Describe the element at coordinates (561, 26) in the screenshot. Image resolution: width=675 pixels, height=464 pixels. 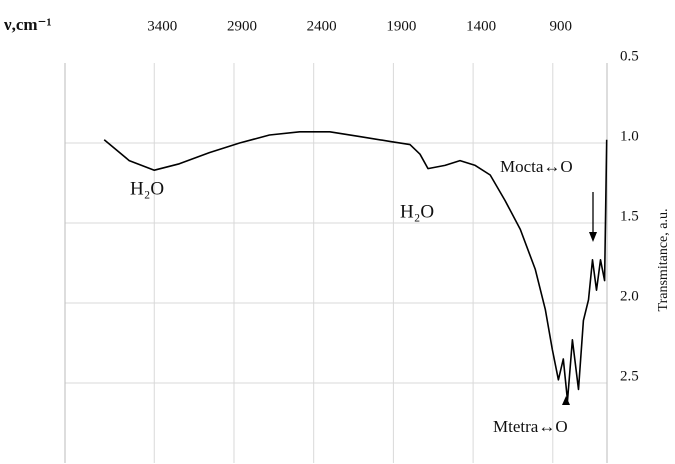
I see `x-tick-label: 900` at that location.